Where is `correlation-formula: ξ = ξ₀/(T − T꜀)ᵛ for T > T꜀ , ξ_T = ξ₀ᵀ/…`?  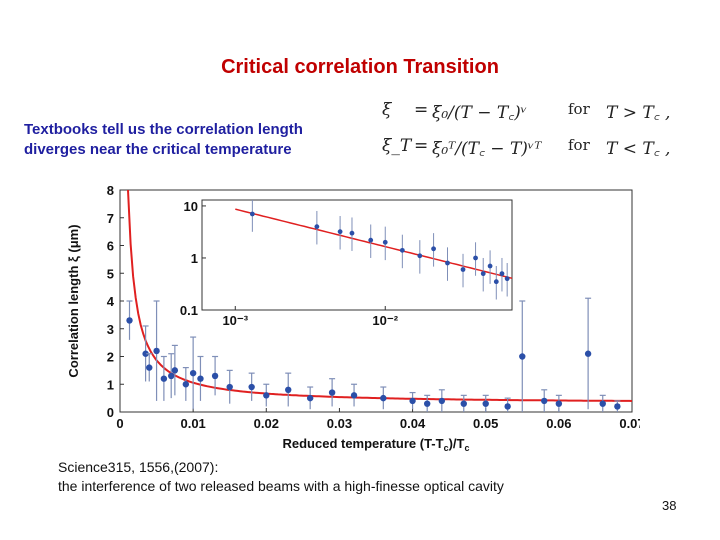 correlation-formula: ξ = ξ₀/(T − T꜀)ᵛ for T > T꜀ , ξ_T = ξ₀ᵀ/… is located at coordinates (540, 131).